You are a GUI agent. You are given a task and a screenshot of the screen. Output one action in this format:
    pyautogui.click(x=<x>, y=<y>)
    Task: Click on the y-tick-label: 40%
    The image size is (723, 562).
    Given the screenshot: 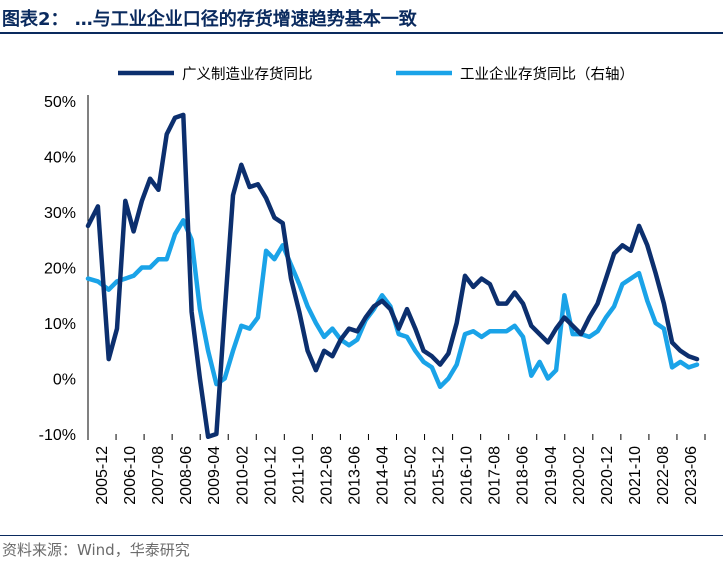 What is the action you would take?
    pyautogui.click(x=60, y=158)
    